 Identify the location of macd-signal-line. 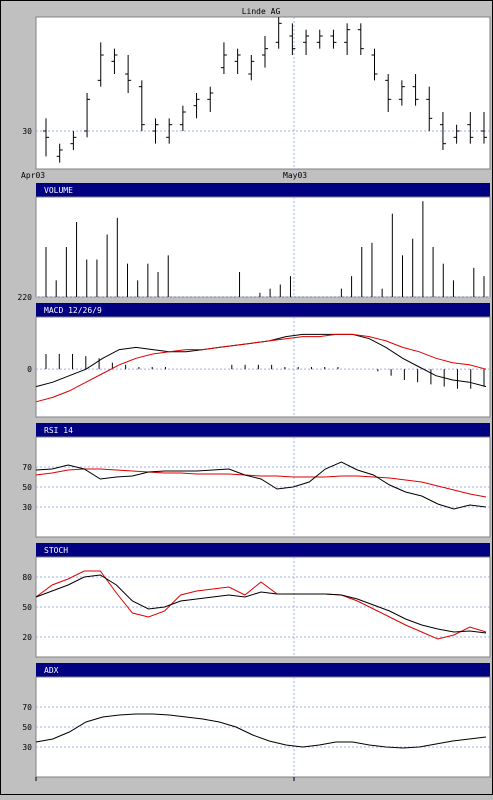
(261, 368).